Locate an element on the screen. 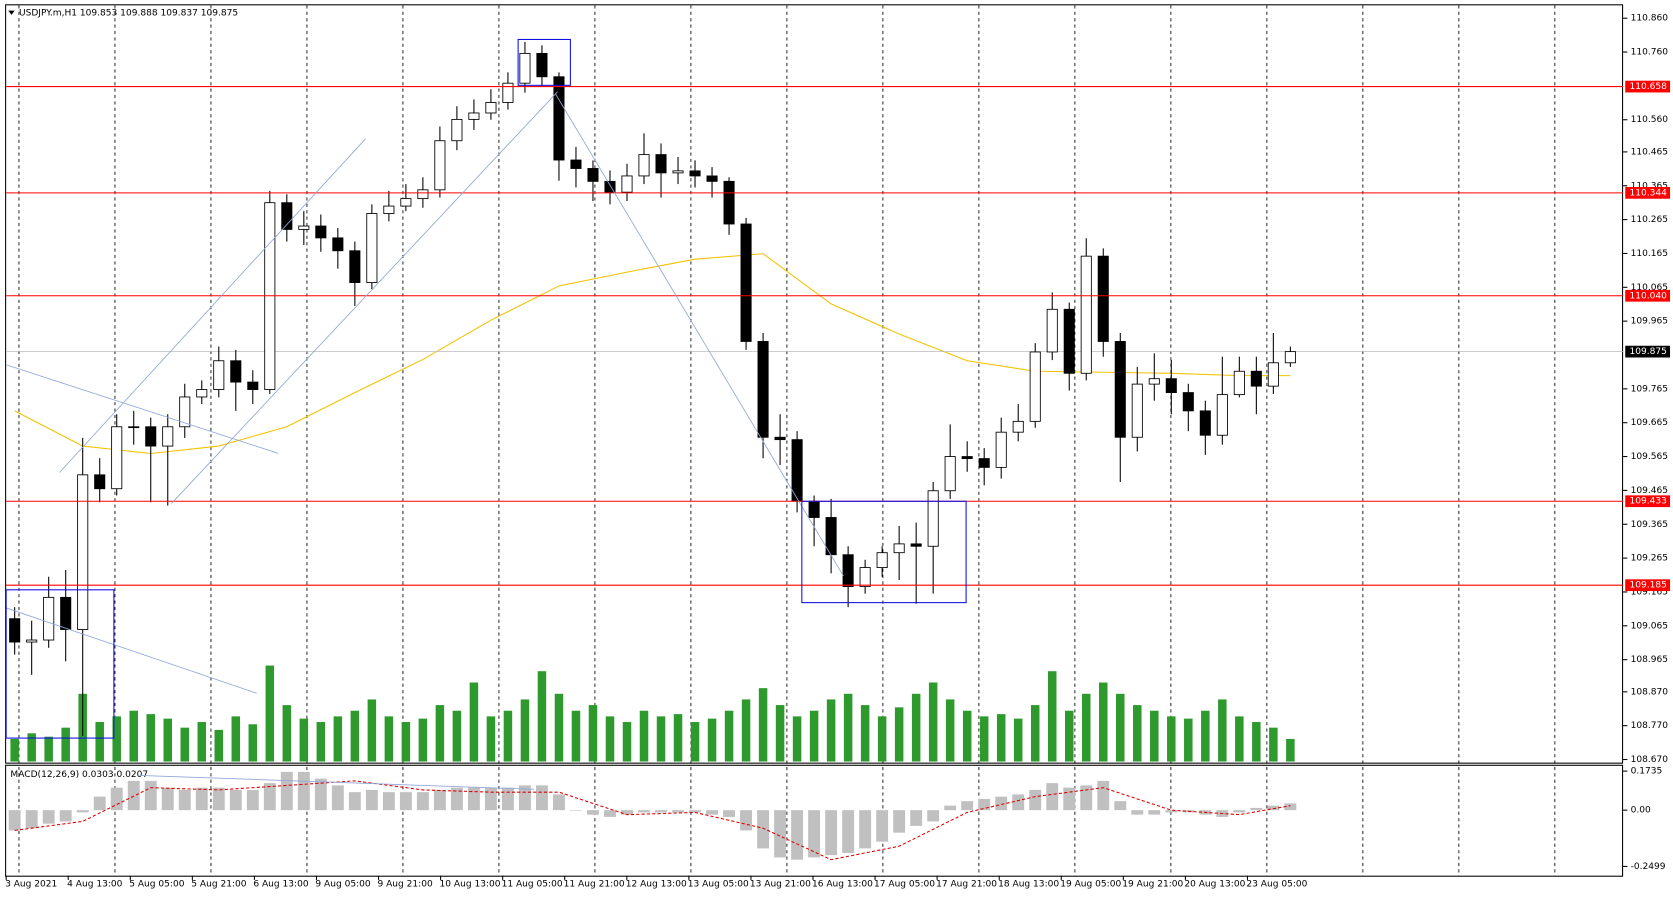 Image resolution: width=1673 pixels, height=897 pixels. y-tick-label: 108.965 is located at coordinates (1649, 660).